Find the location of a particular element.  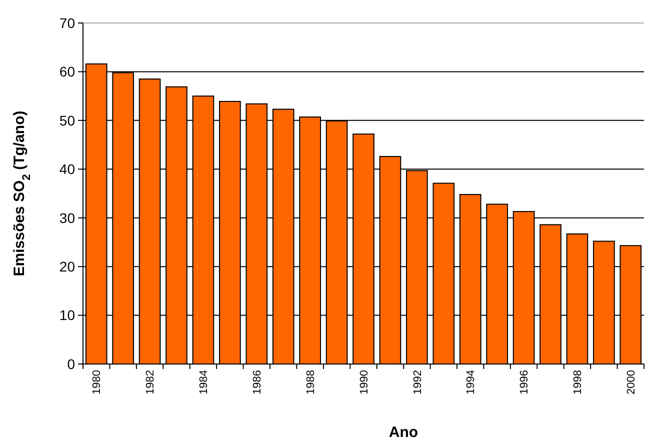

x-tick-label: 1986 is located at coordinates (257, 382).